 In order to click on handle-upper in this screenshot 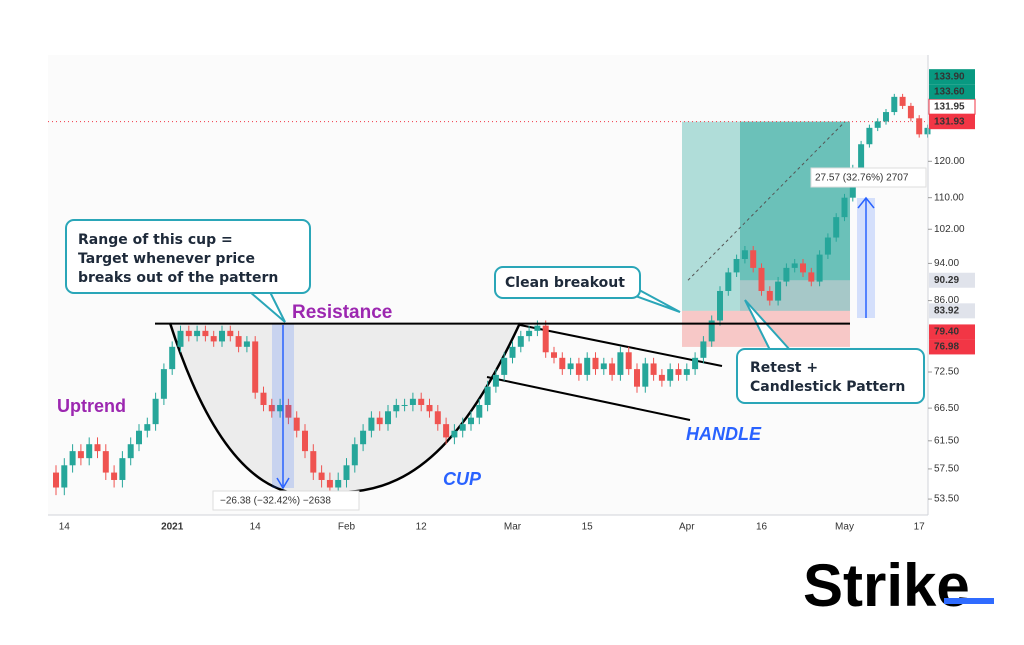, I will do `click(621, 345)`.